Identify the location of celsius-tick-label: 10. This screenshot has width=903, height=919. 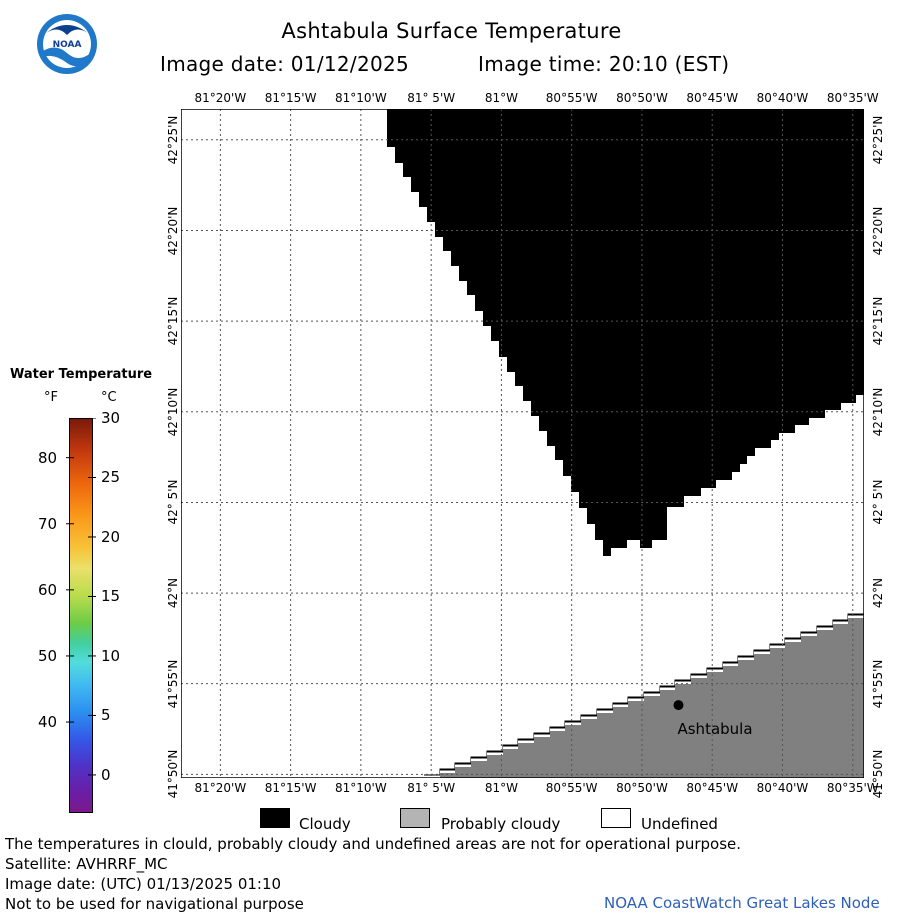
(111, 655).